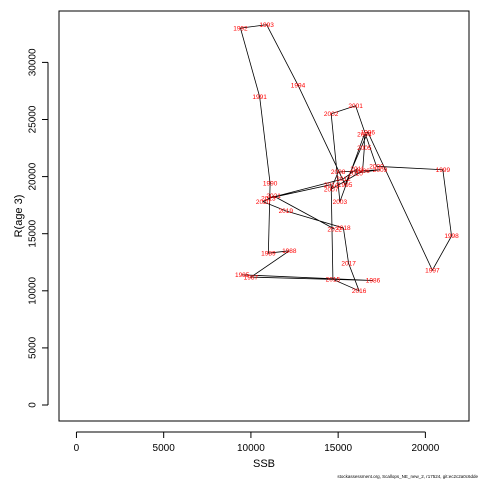 The width and height of the screenshot is (480, 480). What do you see at coordinates (355, 106) in the screenshot?
I see `point-label-2001: 2001` at bounding box center [355, 106].